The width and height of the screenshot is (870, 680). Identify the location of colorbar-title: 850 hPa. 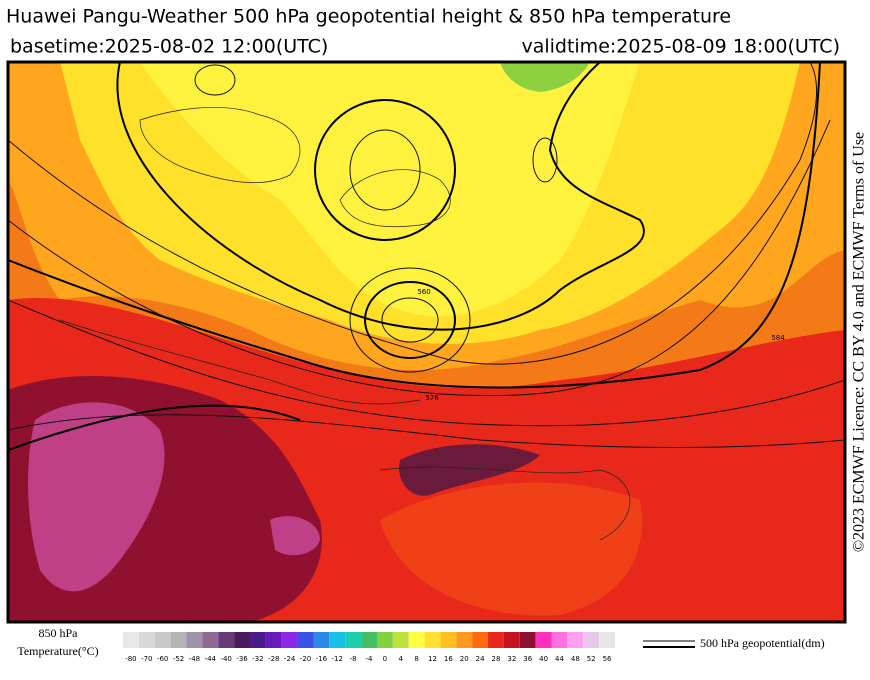
(59, 633).